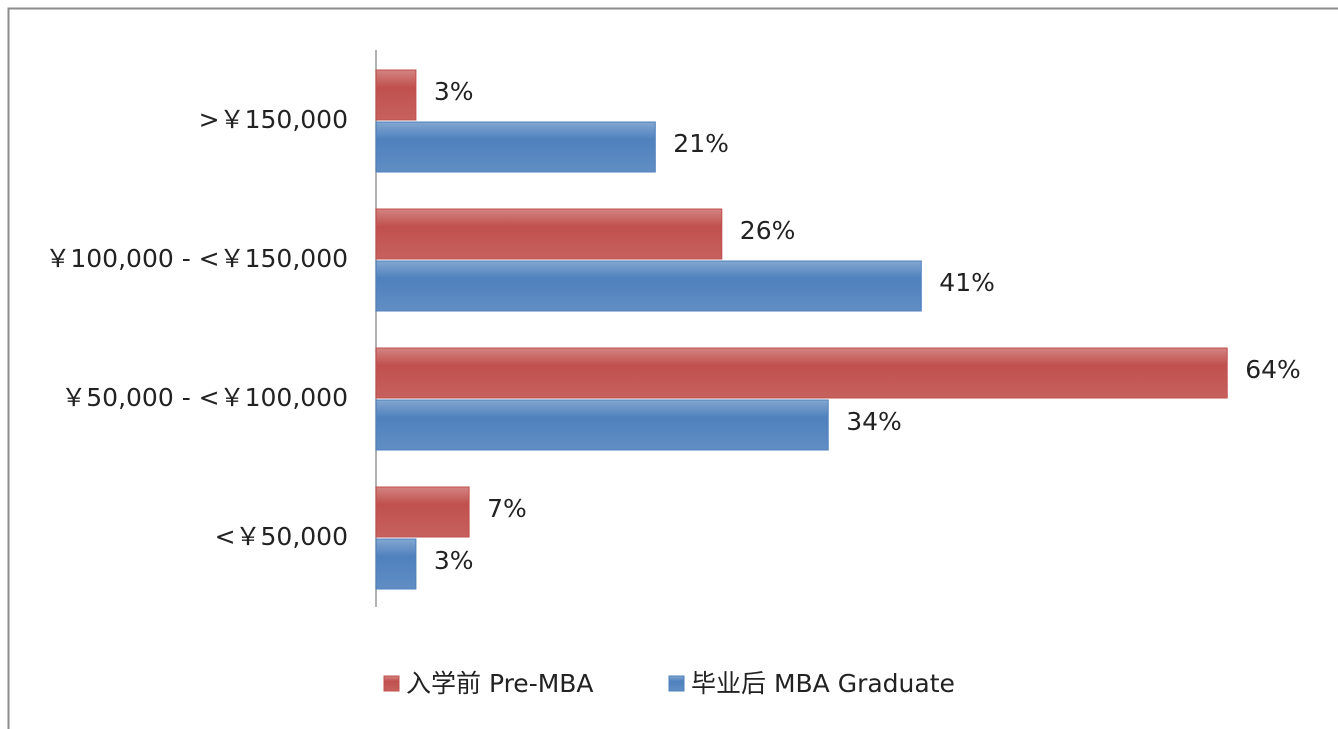  Describe the element at coordinates (273, 119) in the screenshot. I see `y-tick-label: >￥150,000` at that location.